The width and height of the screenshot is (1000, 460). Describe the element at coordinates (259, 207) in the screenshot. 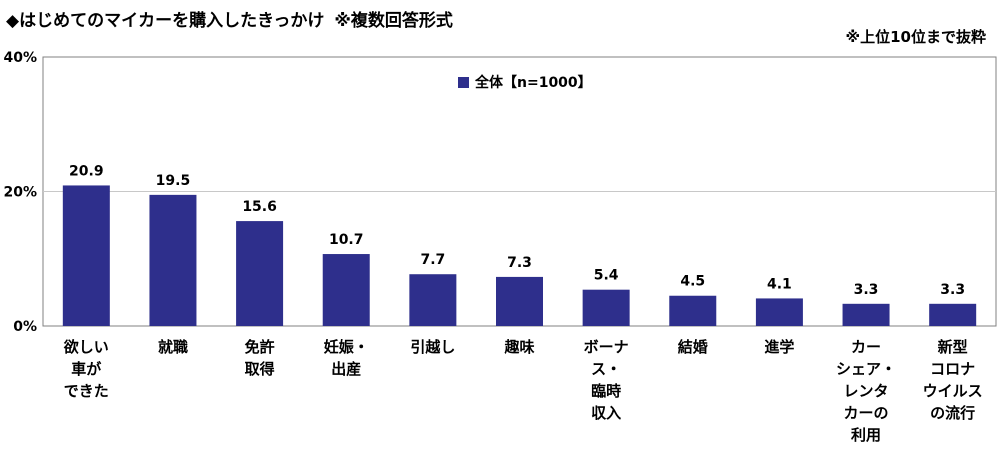

I see `bar-value-label: 15.6` at that location.